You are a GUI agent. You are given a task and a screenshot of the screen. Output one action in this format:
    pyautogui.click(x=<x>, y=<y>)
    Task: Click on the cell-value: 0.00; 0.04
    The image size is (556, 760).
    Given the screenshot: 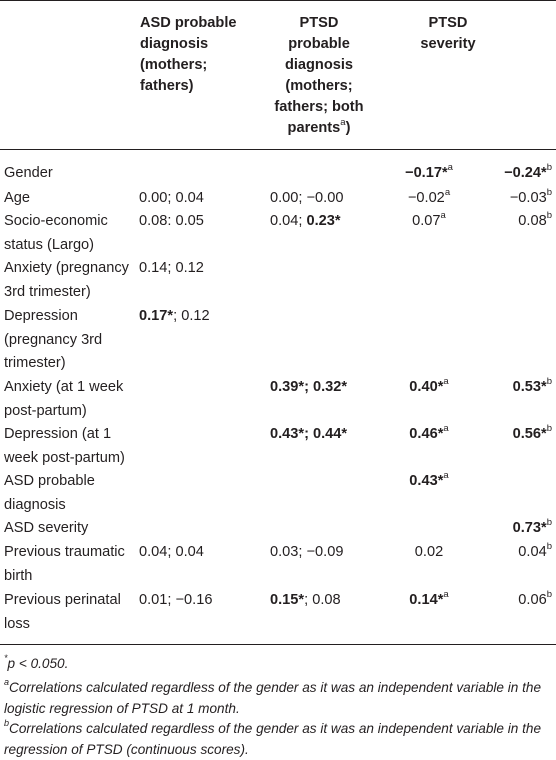 What is the action you would take?
    pyautogui.click(x=171, y=198)
    